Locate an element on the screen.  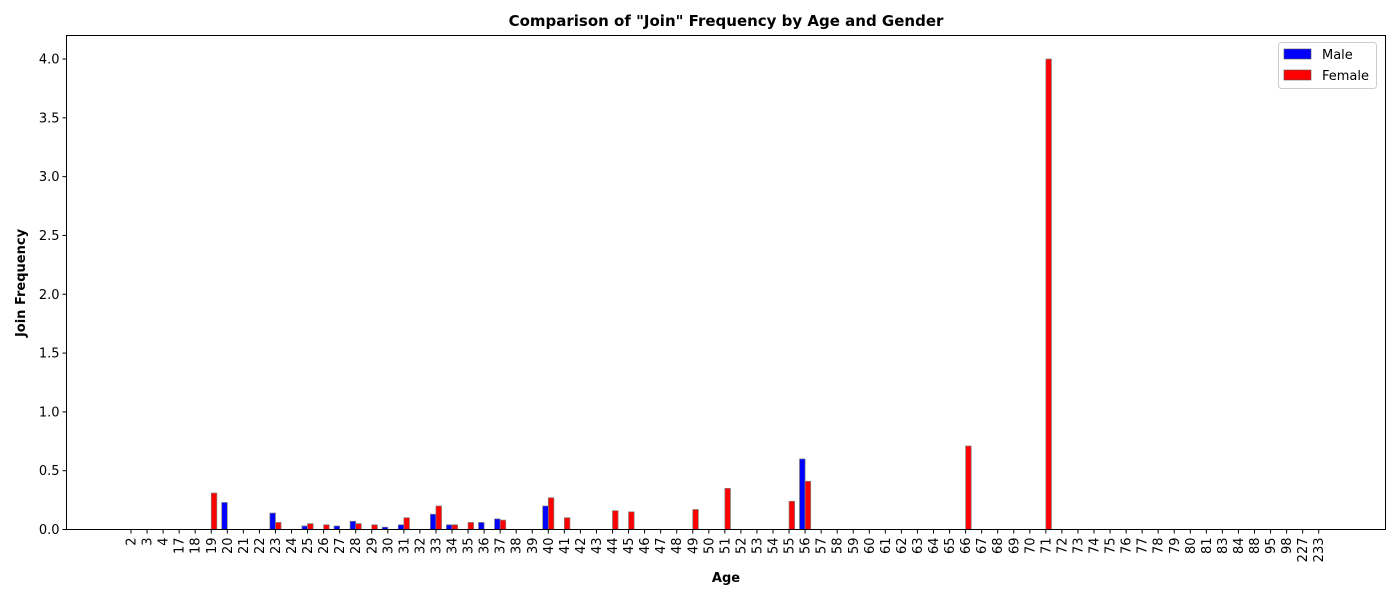
x-tick-label: 53 is located at coordinates (757, 546).